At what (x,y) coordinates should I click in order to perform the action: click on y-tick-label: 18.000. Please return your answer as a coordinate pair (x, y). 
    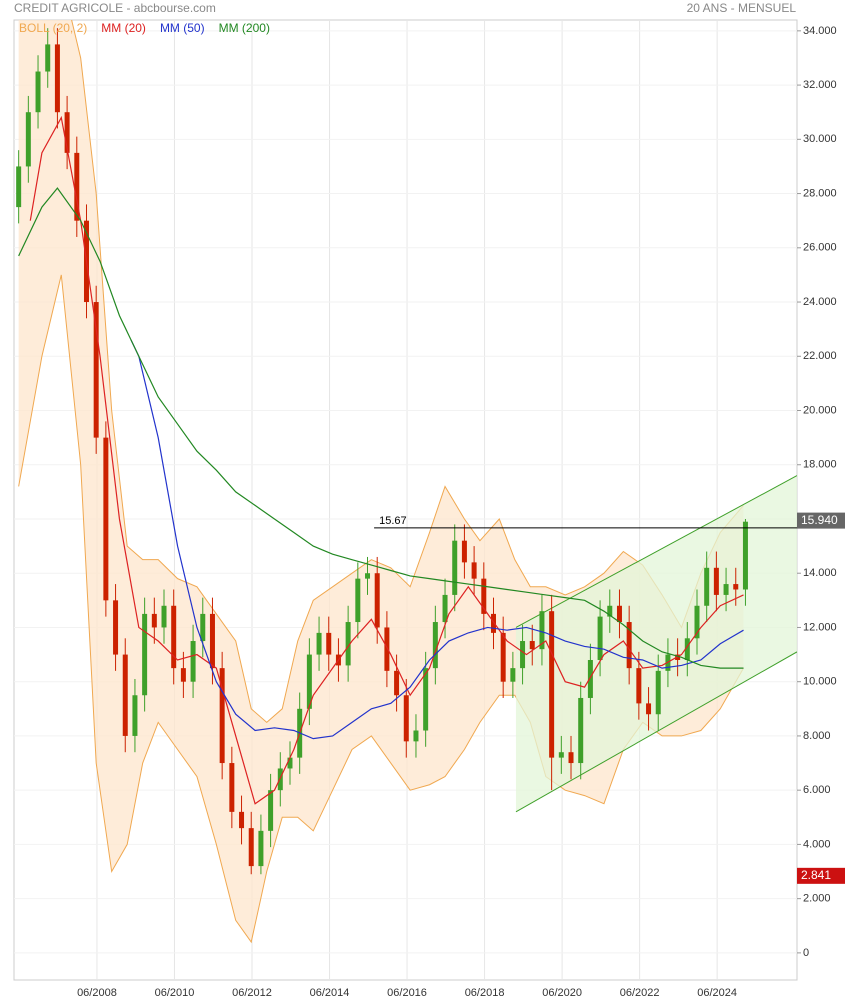
    Looking at the image, I should click on (820, 465).